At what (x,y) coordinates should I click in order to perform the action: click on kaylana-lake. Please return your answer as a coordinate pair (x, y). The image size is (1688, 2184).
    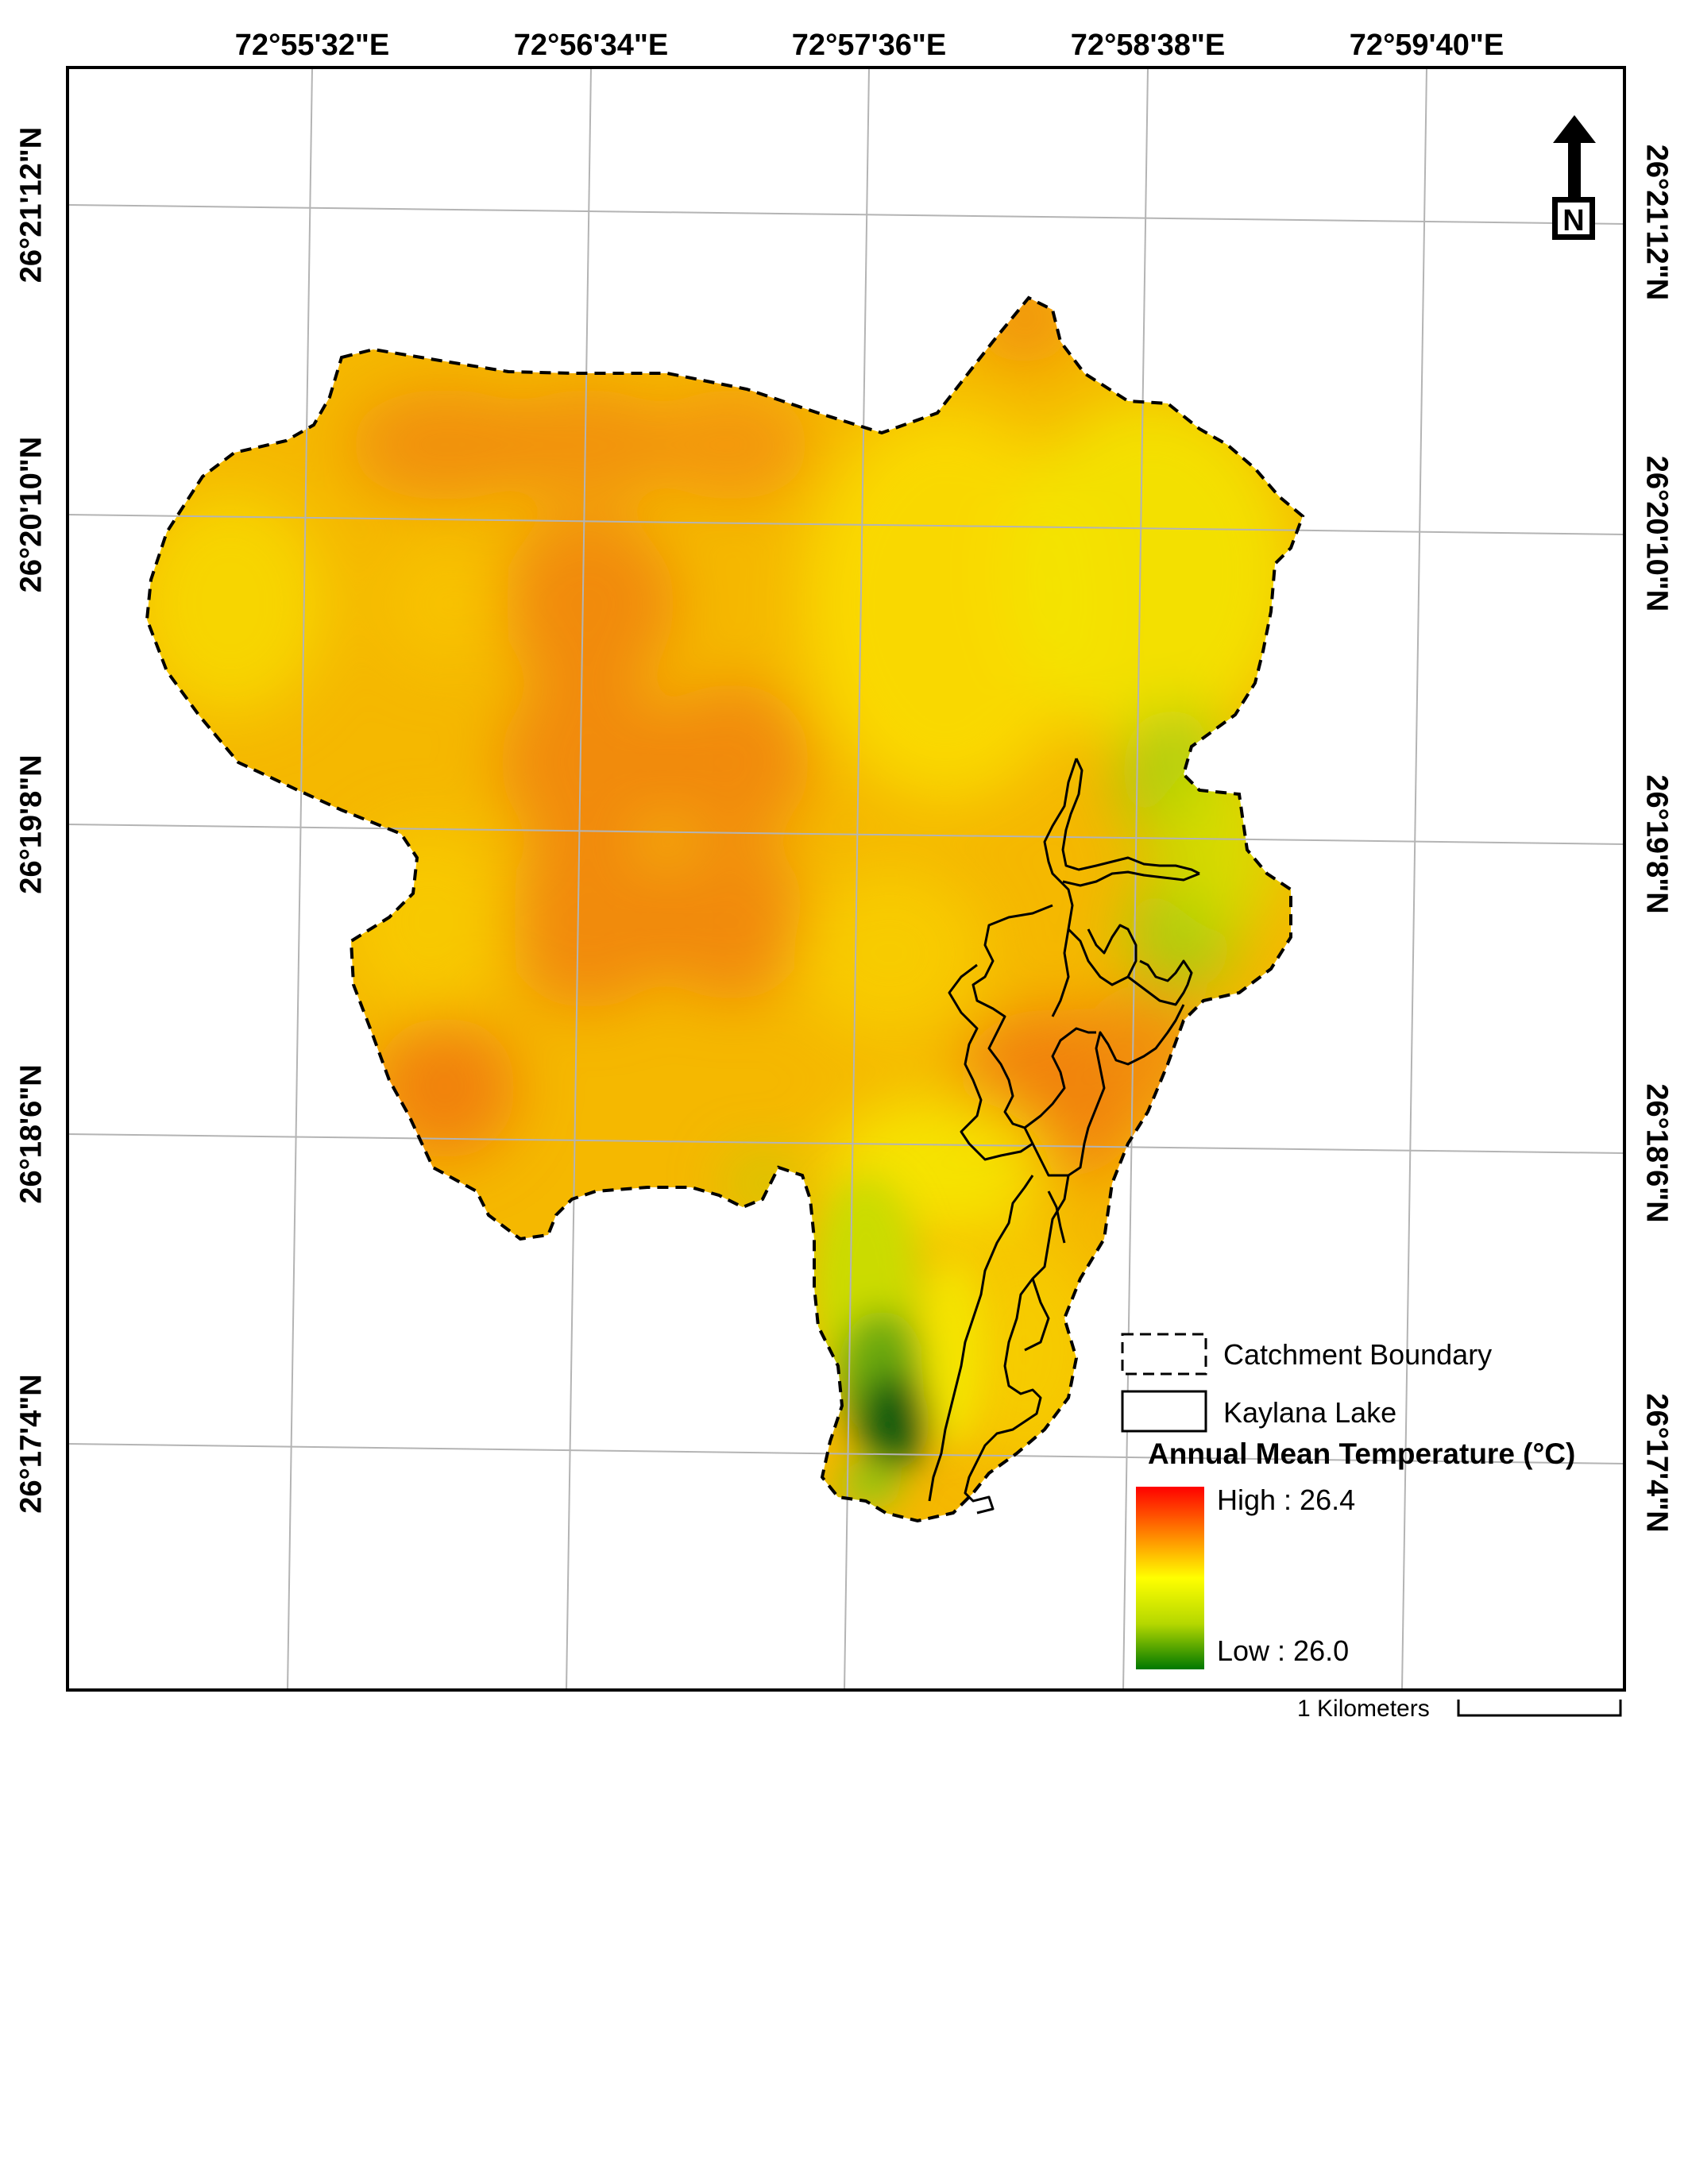
    Looking at the image, I should click on (1064, 1136).